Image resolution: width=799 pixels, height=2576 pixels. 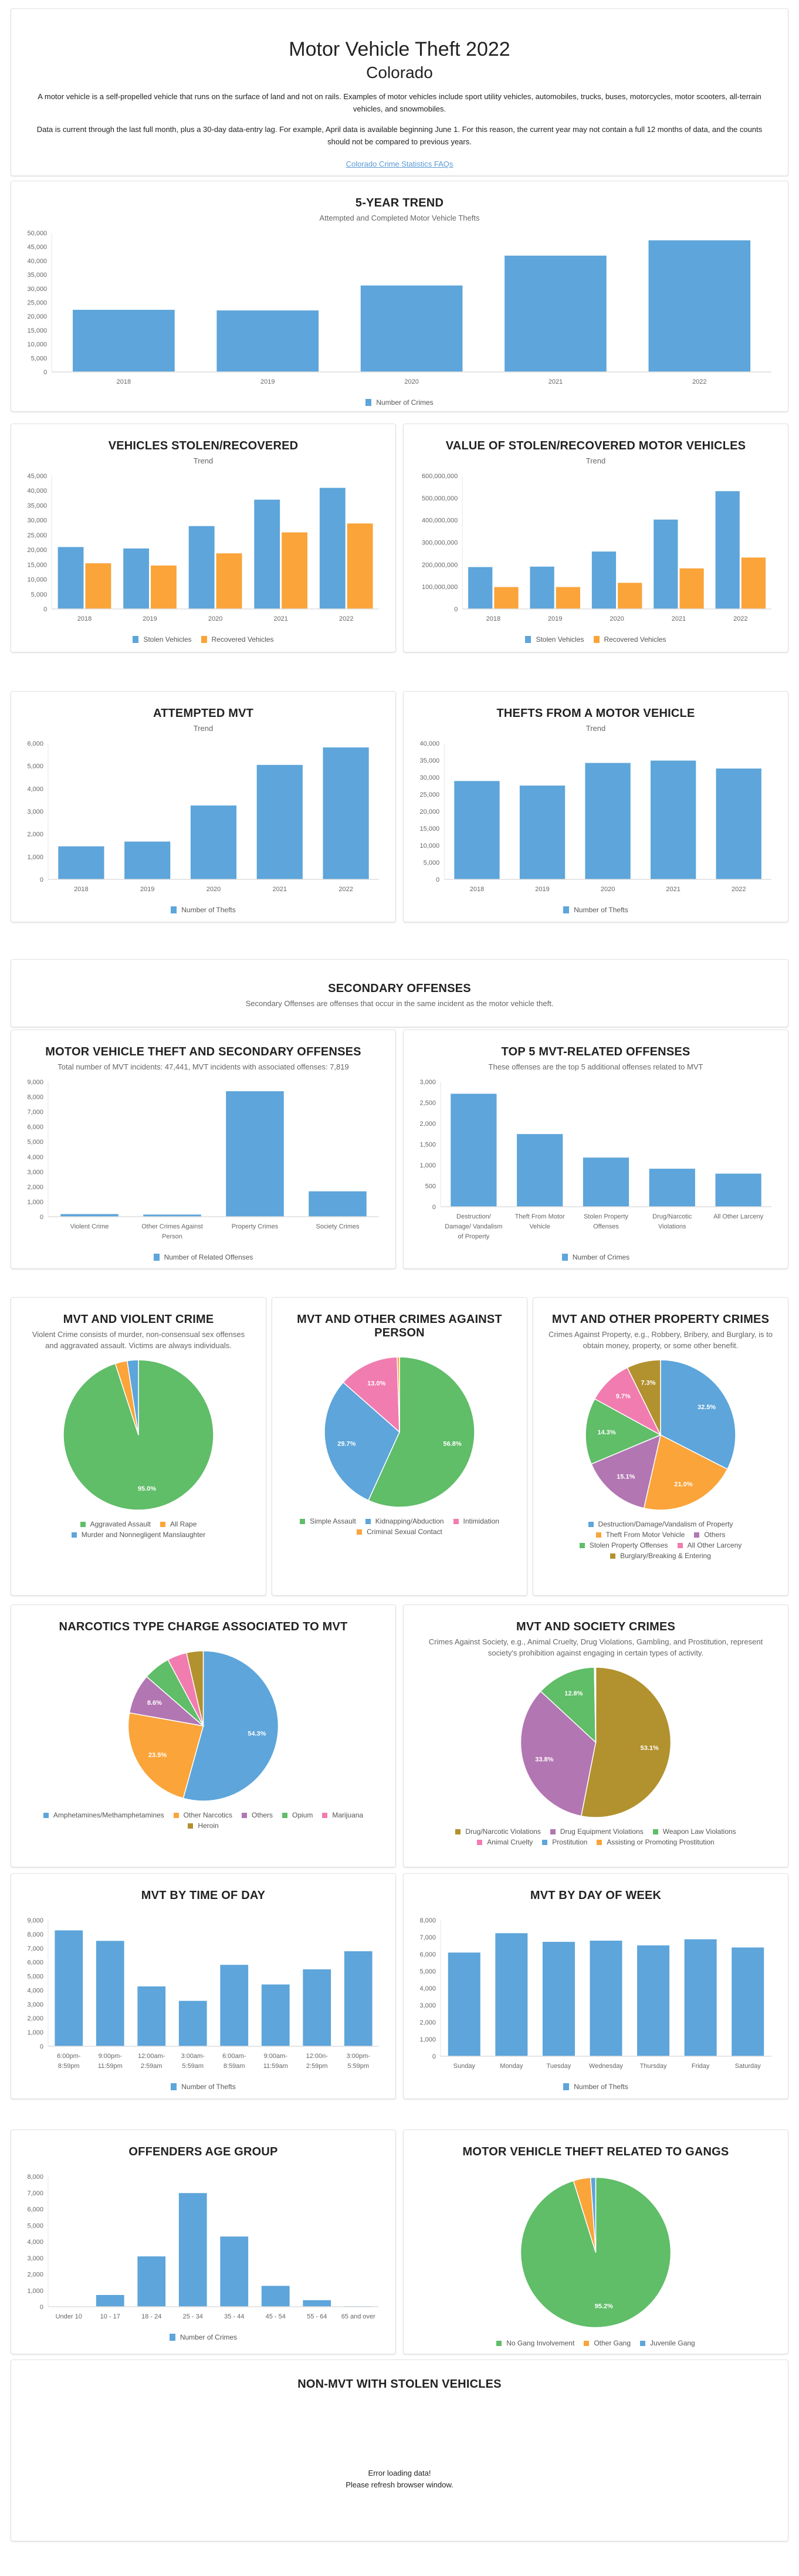 What do you see at coordinates (371, 1394) in the screenshot?
I see `pie-slice-intimidation` at bounding box center [371, 1394].